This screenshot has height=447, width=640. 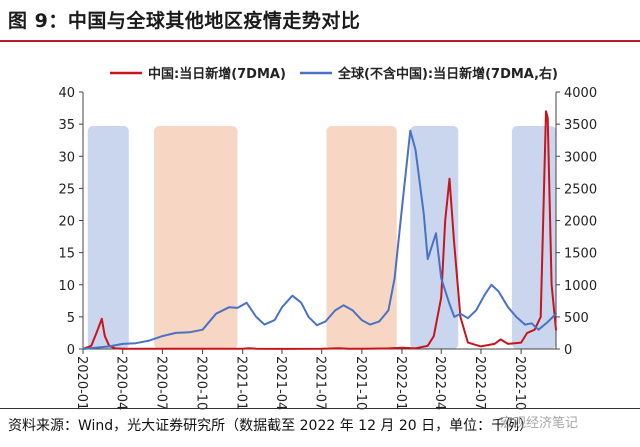 What do you see at coordinates (217, 74) in the screenshot?
I see `legend-label-china: 中国:当日新增(7DMA)` at bounding box center [217, 74].